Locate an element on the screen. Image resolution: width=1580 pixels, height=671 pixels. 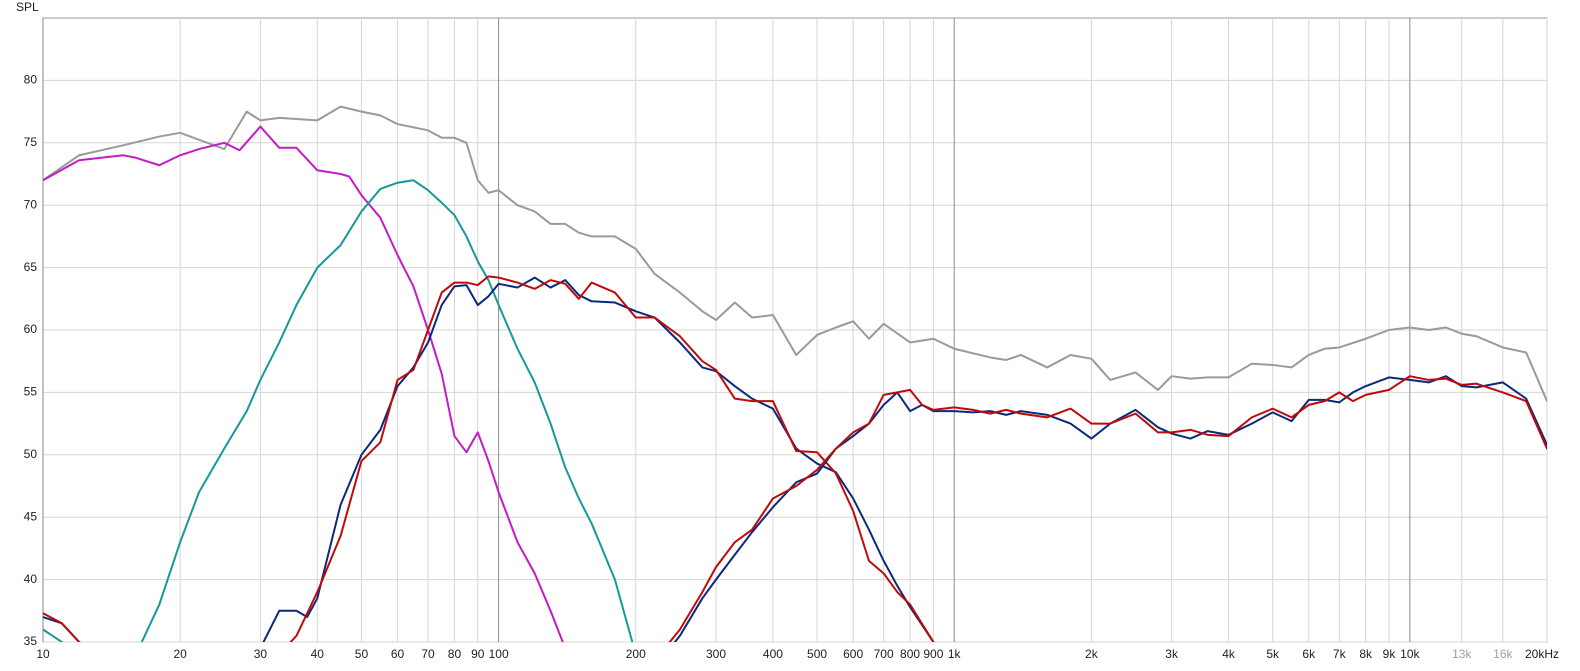
x-tick-label: 600 is located at coordinates (853, 654).